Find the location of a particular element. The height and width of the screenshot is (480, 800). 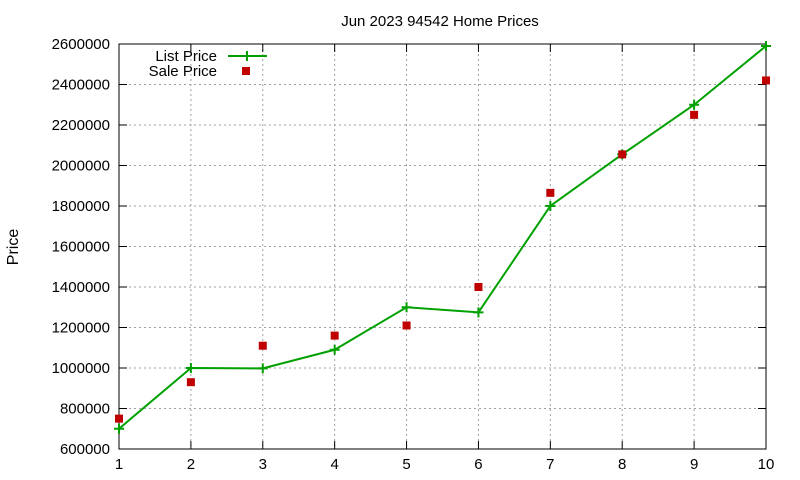

x-tick-label: 8 is located at coordinates (622, 464).